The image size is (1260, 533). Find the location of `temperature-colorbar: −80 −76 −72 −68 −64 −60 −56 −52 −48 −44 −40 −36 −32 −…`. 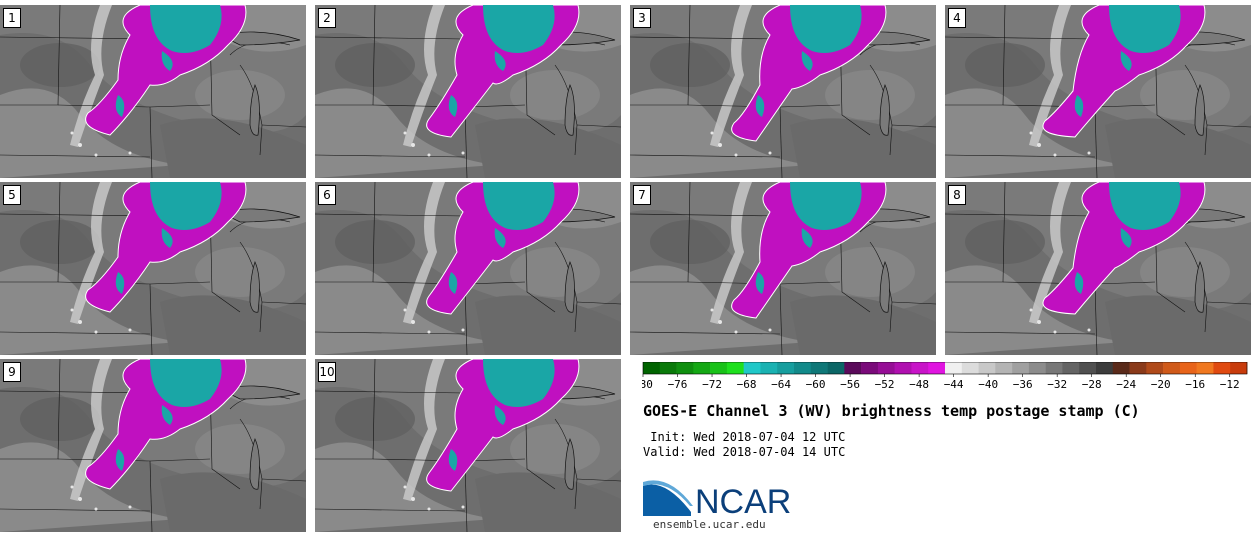

temperature-colorbar: −80 −76 −72 −68 −64 −60 −56 −52 −48 −44 −40 −36 −32 −… is located at coordinates (945, 376).